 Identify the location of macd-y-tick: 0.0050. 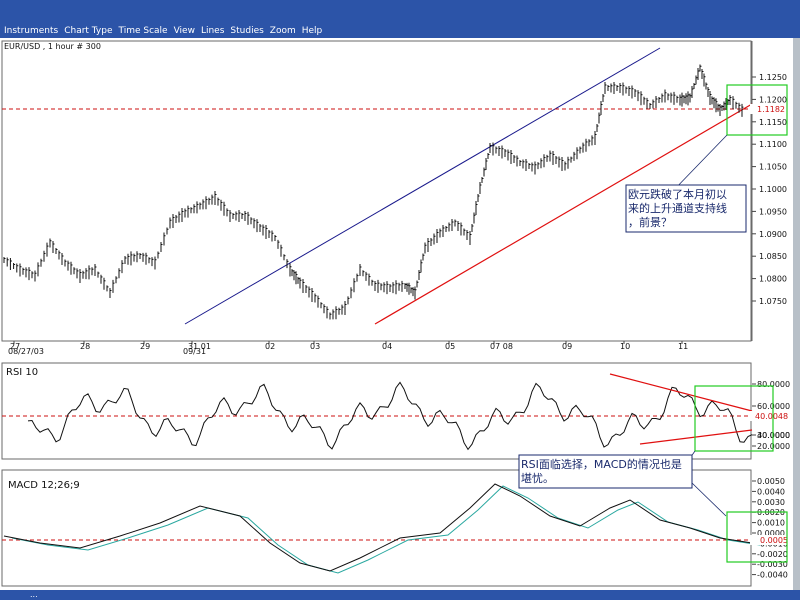
(771, 481).